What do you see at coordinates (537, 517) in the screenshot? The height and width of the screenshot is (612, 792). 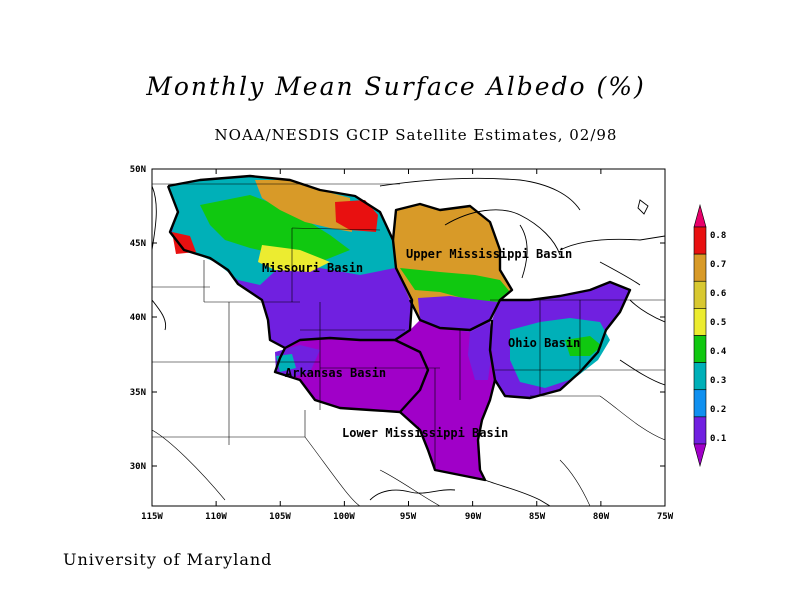 I see `lon-tick-label: 85W` at bounding box center [537, 517].